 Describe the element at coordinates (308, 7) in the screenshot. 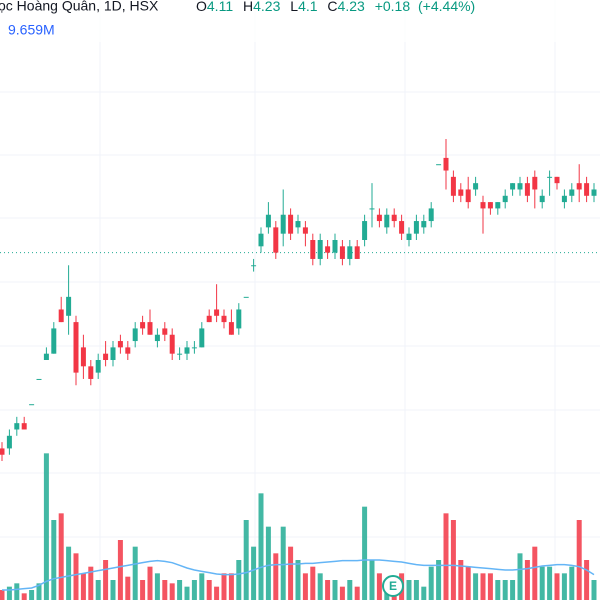

I see `low: 4.1` at that location.